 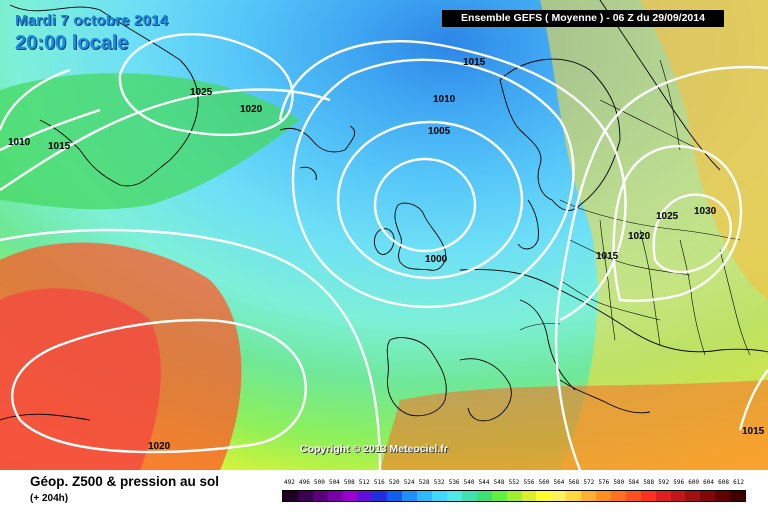 I want to click on isobar-label: 1000, so click(x=436, y=259).